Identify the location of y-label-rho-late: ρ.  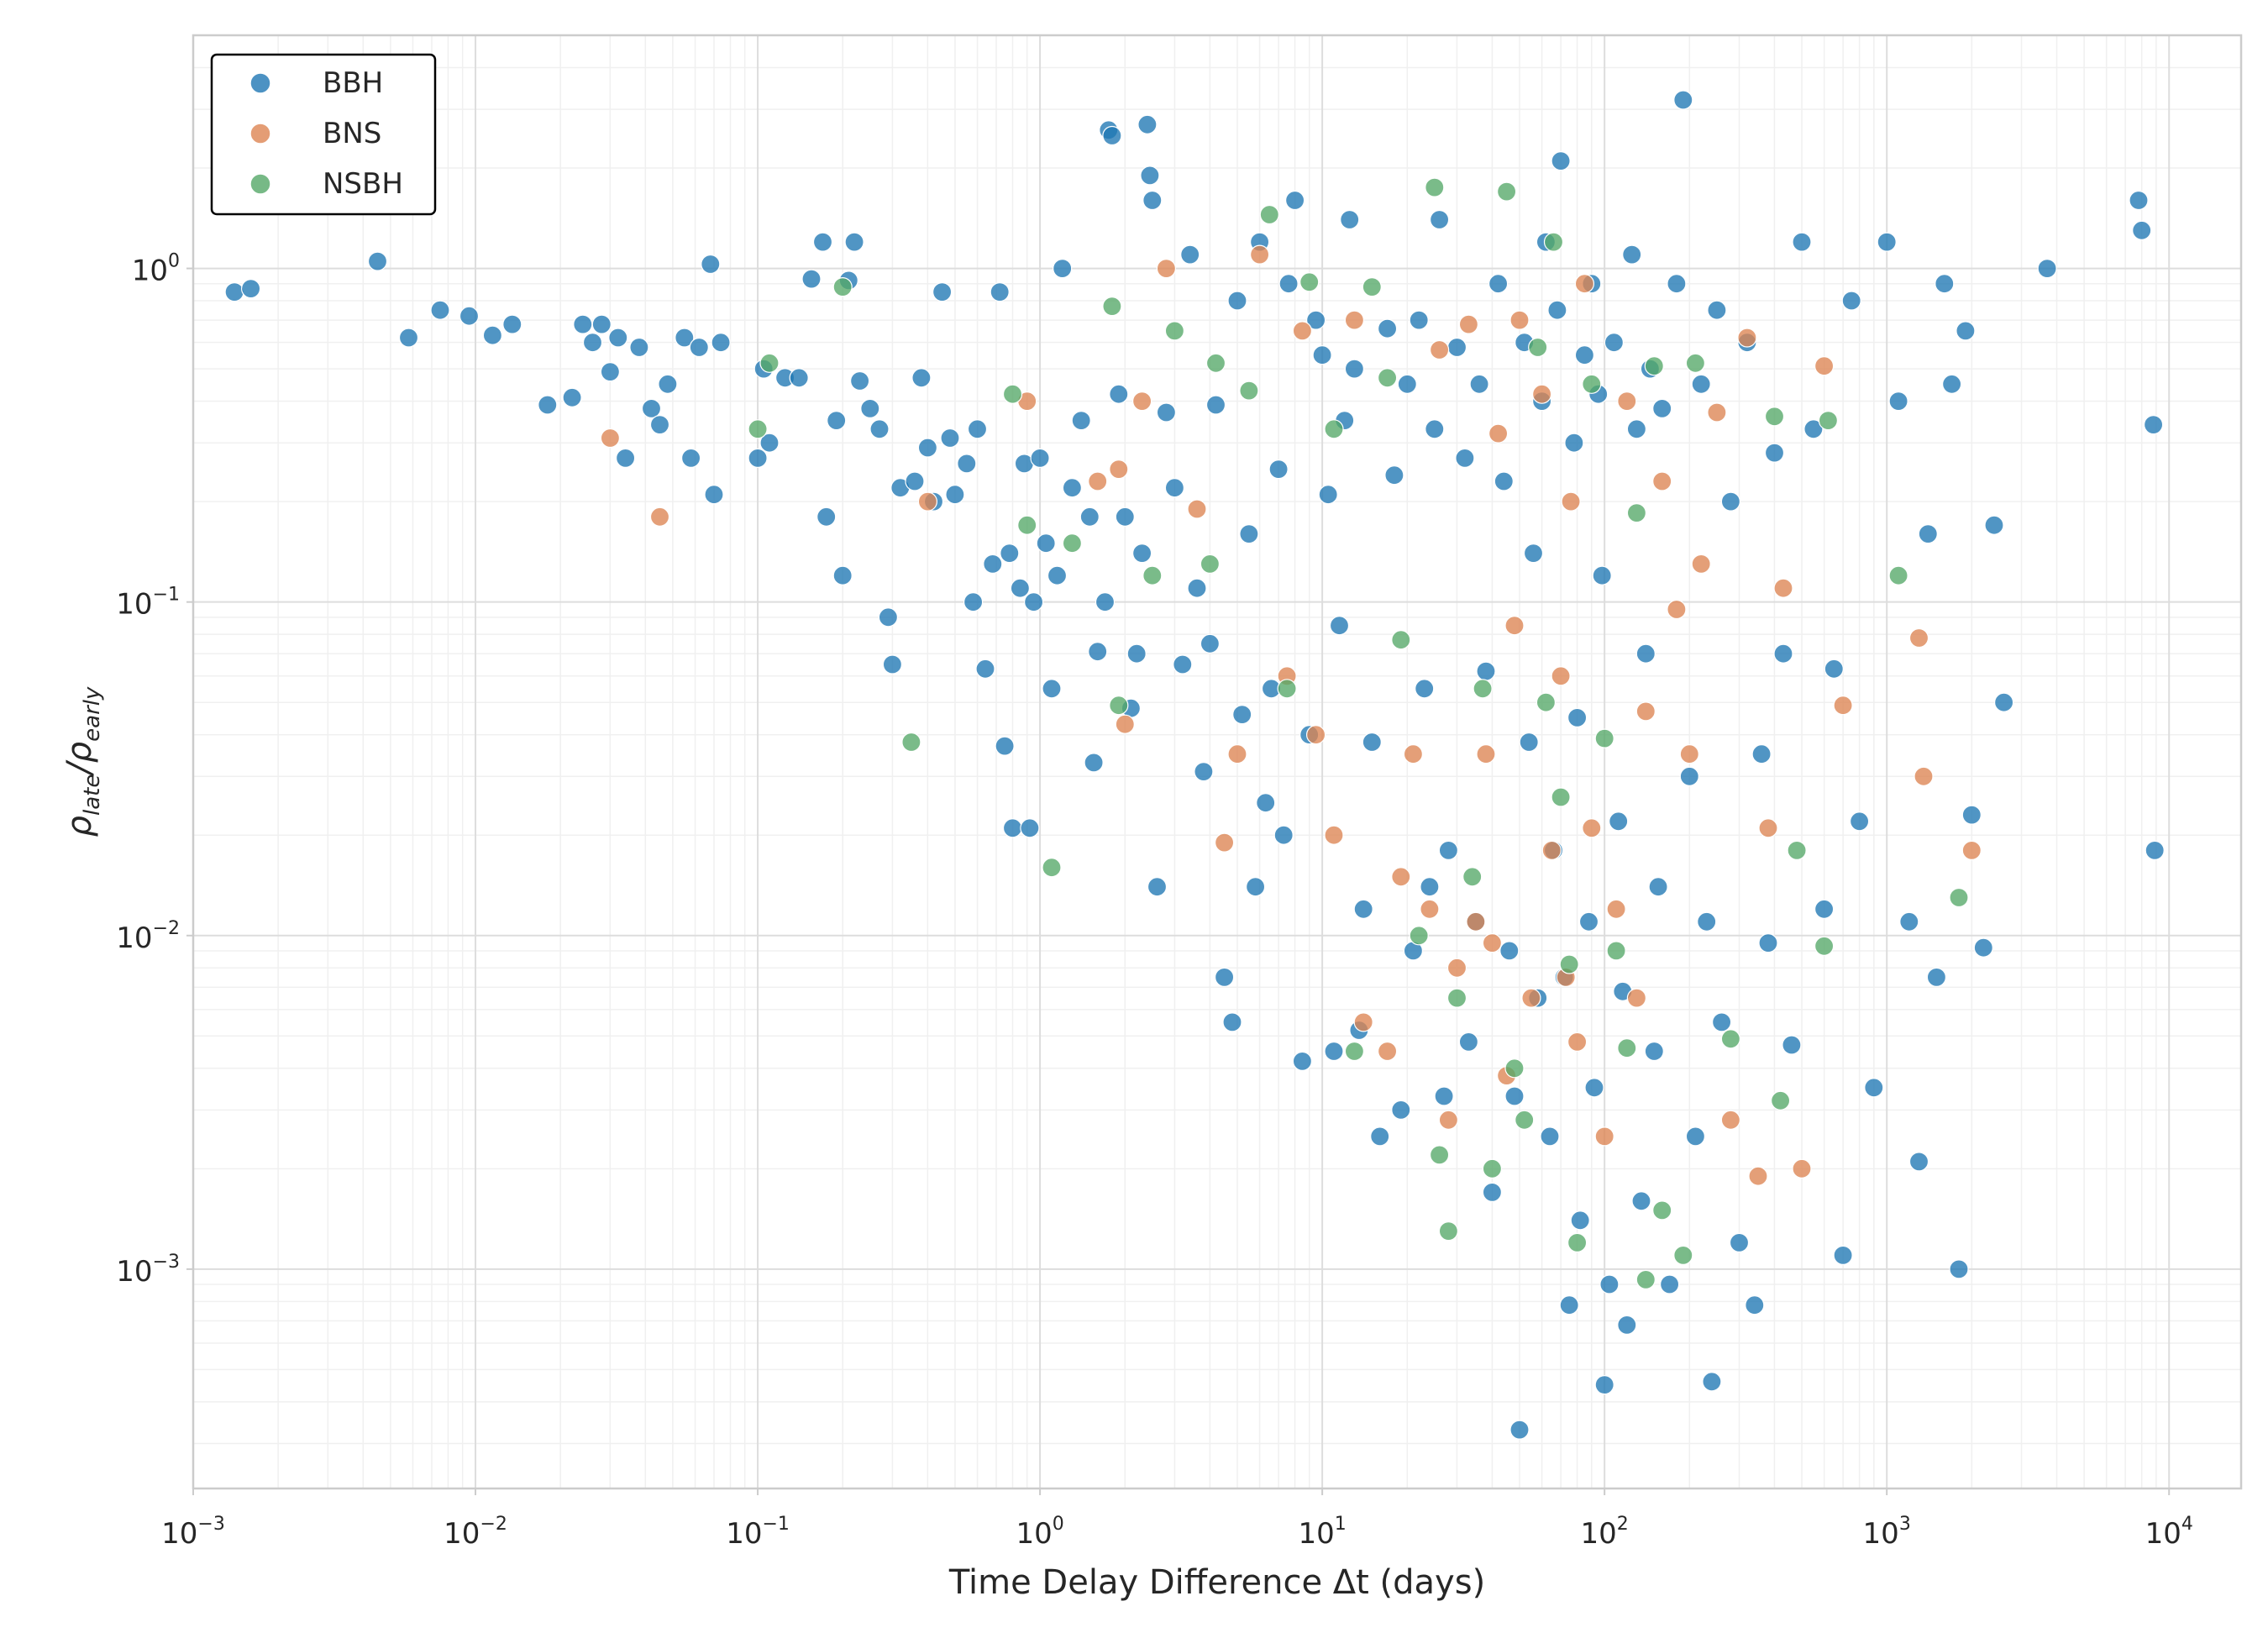
(79, 826).